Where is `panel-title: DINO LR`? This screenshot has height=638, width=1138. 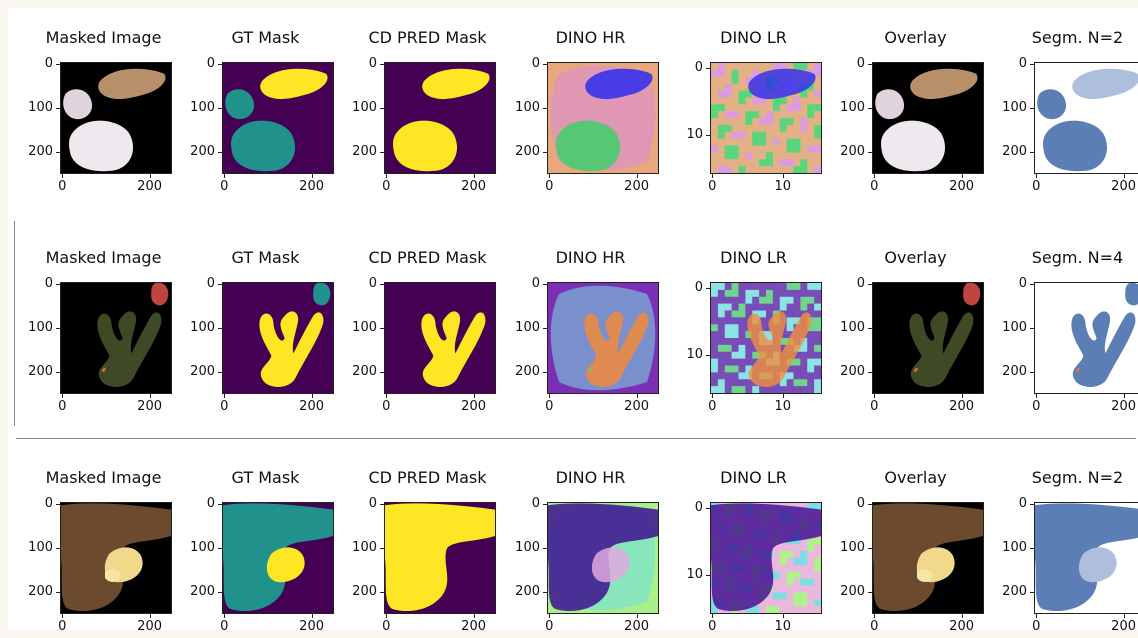 panel-title: DINO LR is located at coordinates (753, 37).